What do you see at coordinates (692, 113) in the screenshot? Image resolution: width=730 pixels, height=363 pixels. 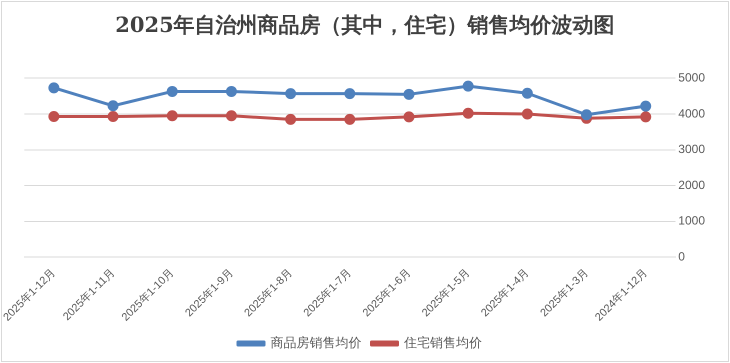 I see `y-tick-label: 4000` at bounding box center [692, 113].